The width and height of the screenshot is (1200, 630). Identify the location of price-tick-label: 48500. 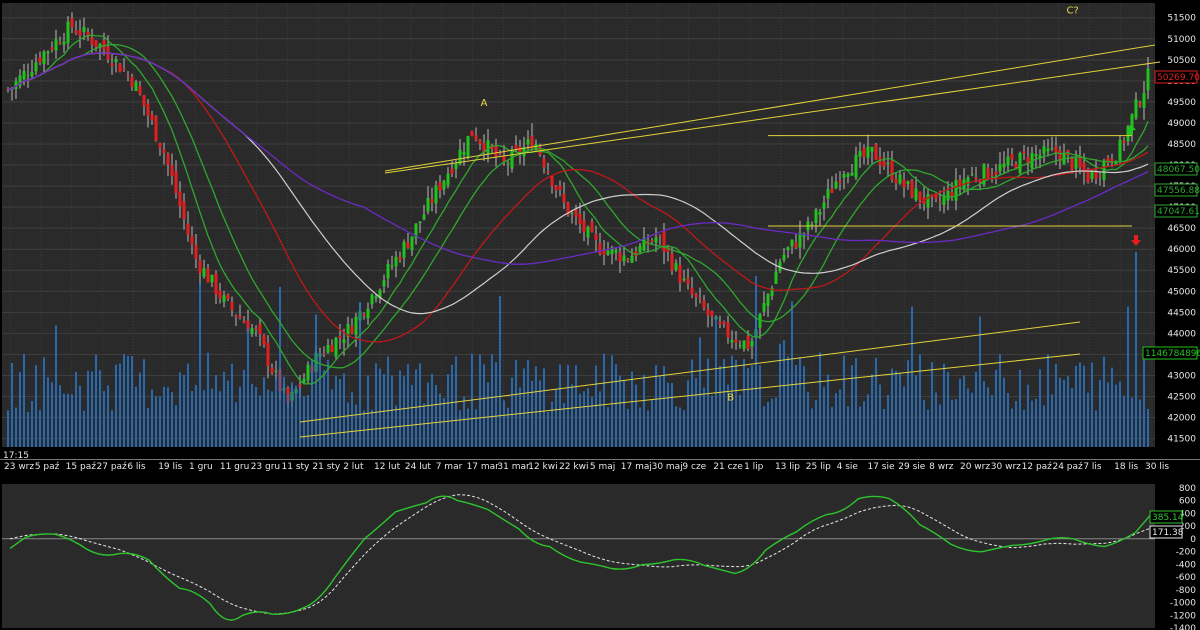
(1181, 145).